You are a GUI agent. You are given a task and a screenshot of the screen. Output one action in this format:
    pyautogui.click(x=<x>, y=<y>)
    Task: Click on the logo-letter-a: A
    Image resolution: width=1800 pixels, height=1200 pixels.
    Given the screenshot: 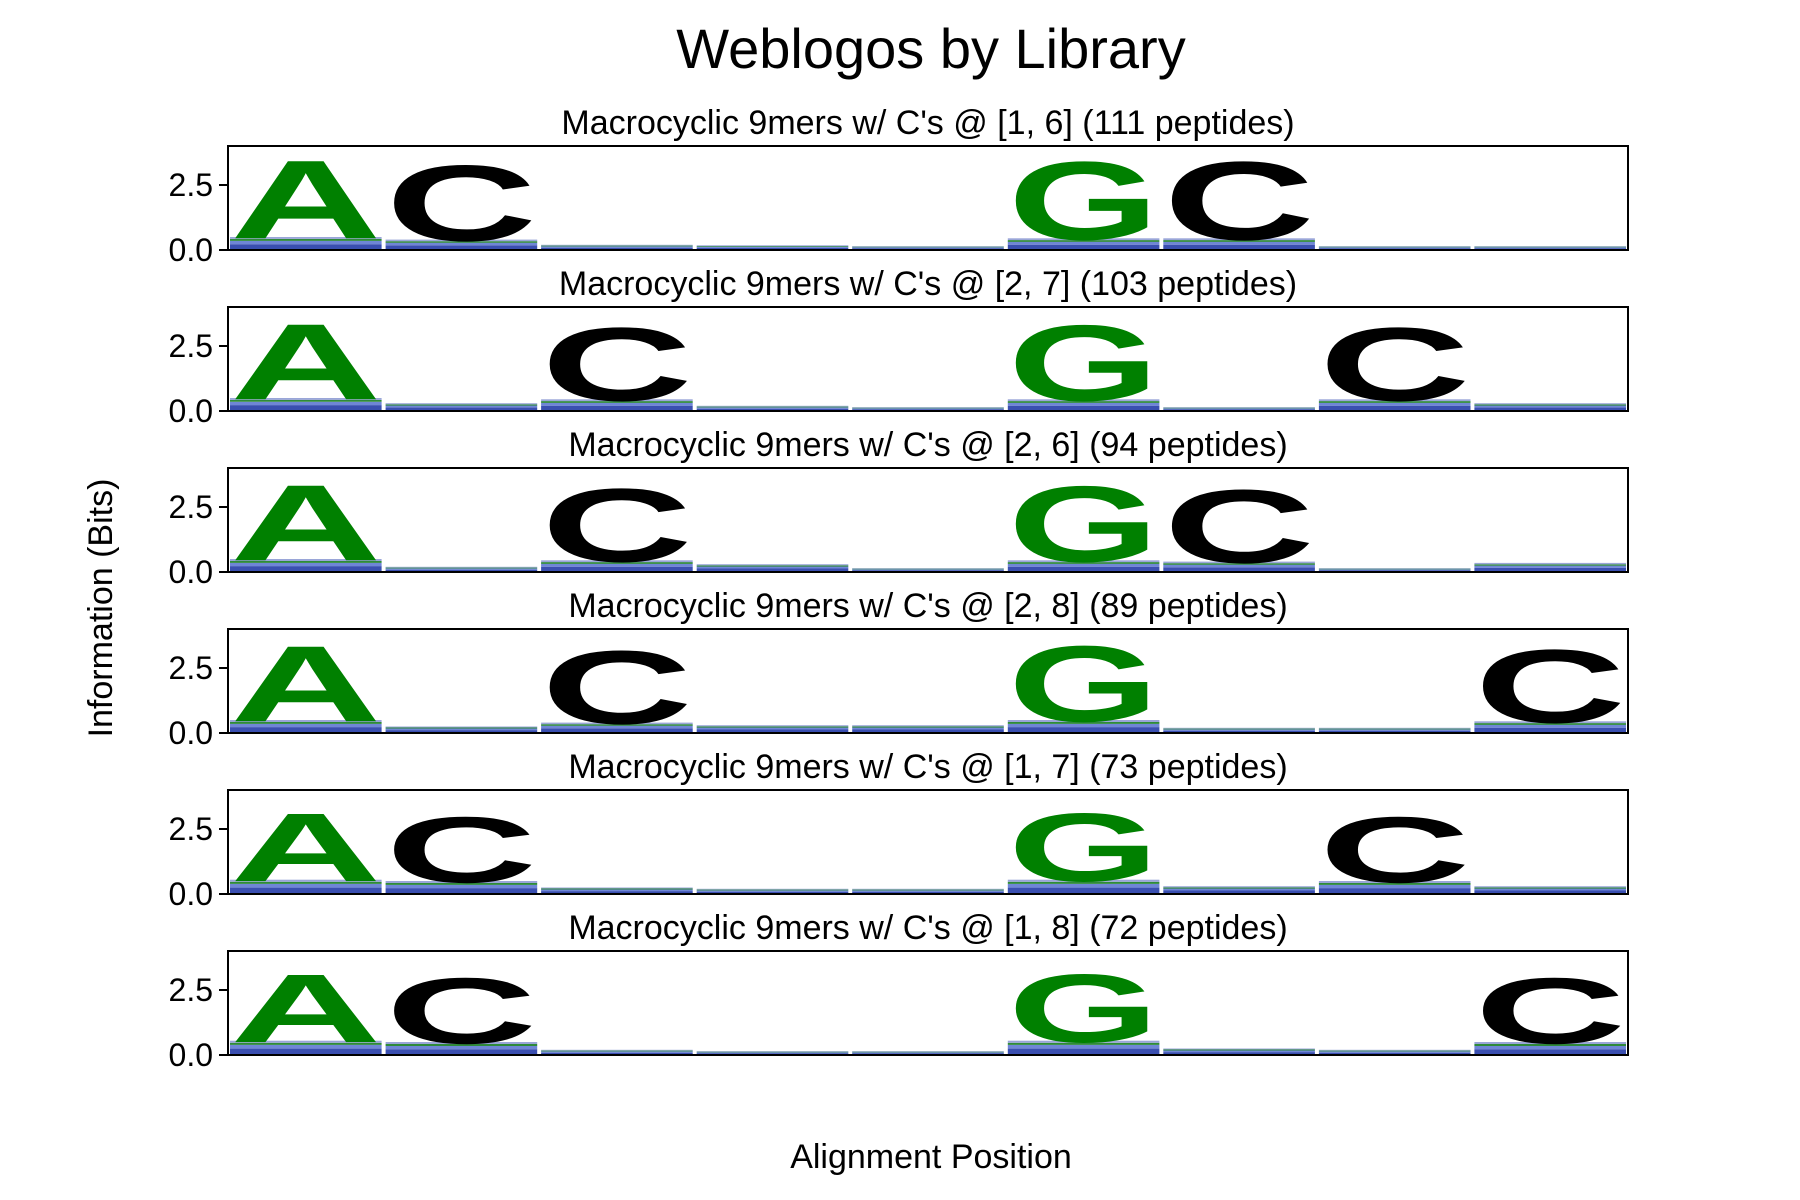 What is the action you would take?
    pyautogui.click(x=306, y=847)
    